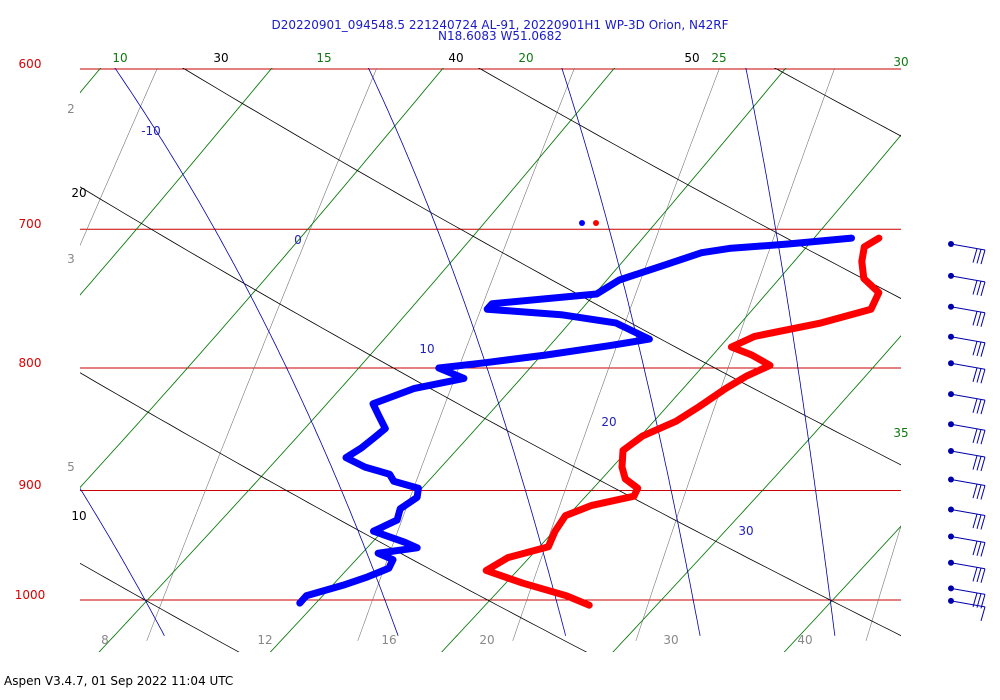 The width and height of the screenshot is (1000, 700). I want to click on wind-barbs, so click(967, 431).